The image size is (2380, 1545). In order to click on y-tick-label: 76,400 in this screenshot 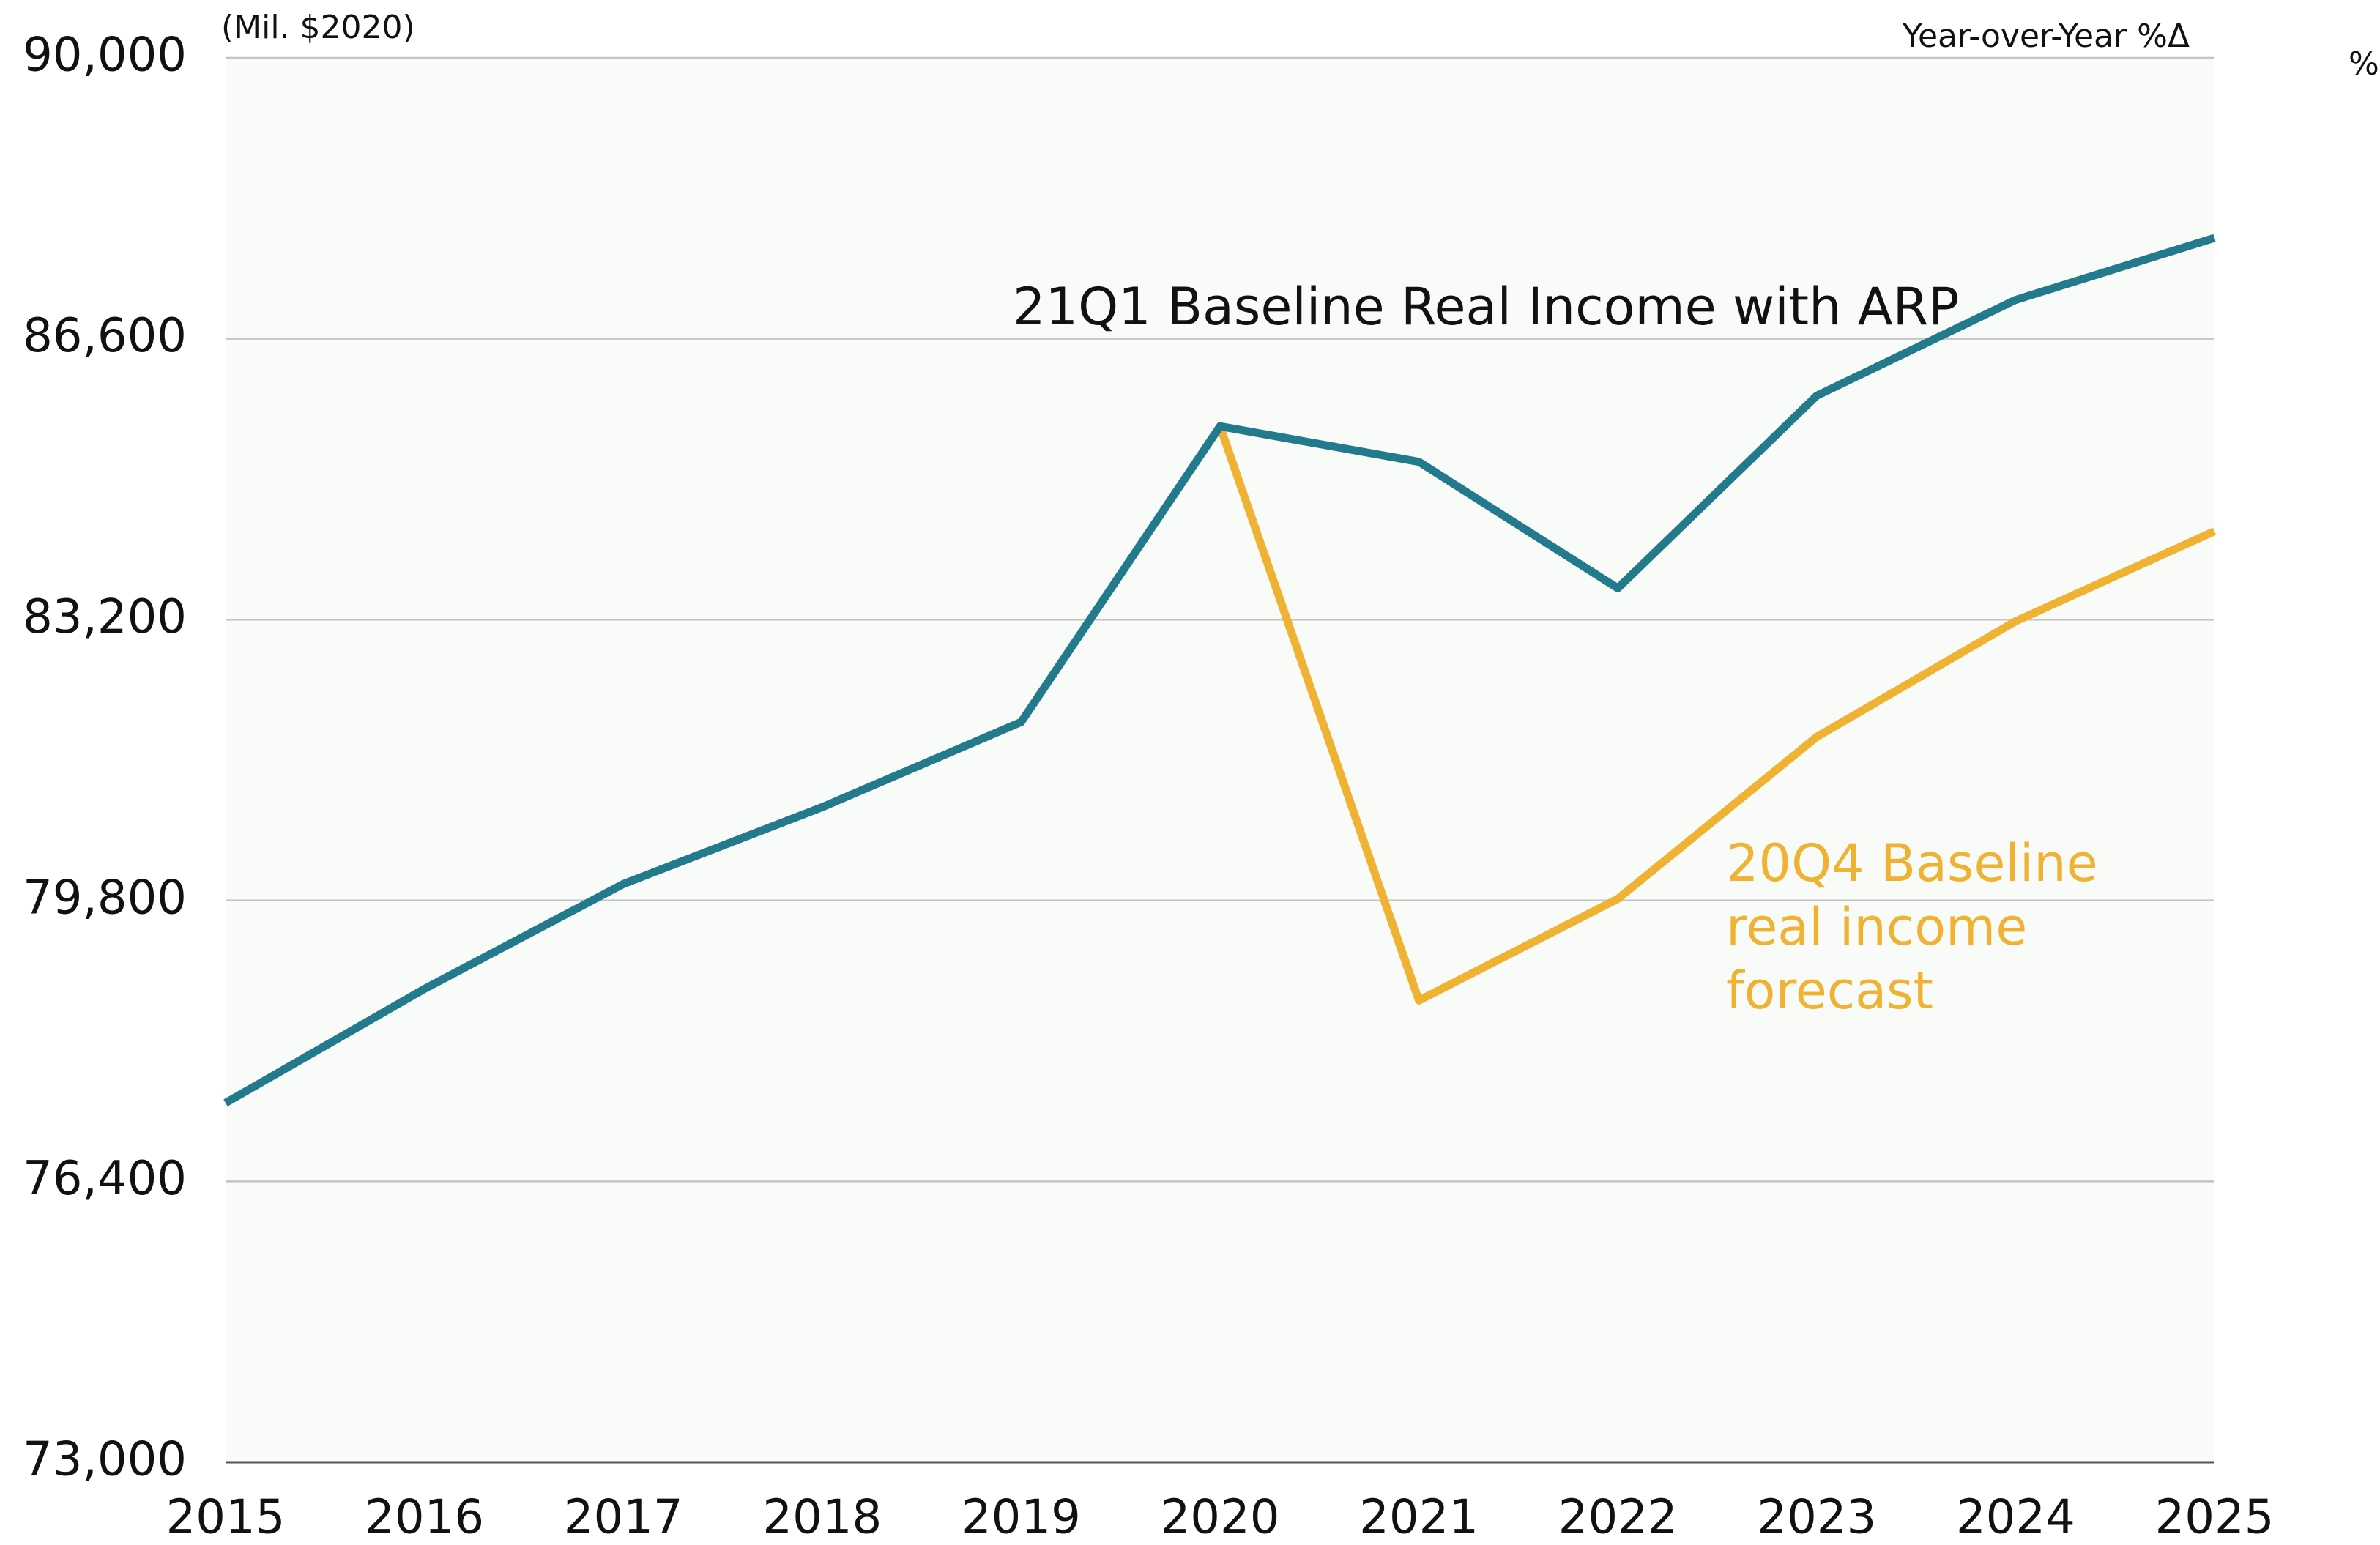, I will do `click(105, 1179)`.